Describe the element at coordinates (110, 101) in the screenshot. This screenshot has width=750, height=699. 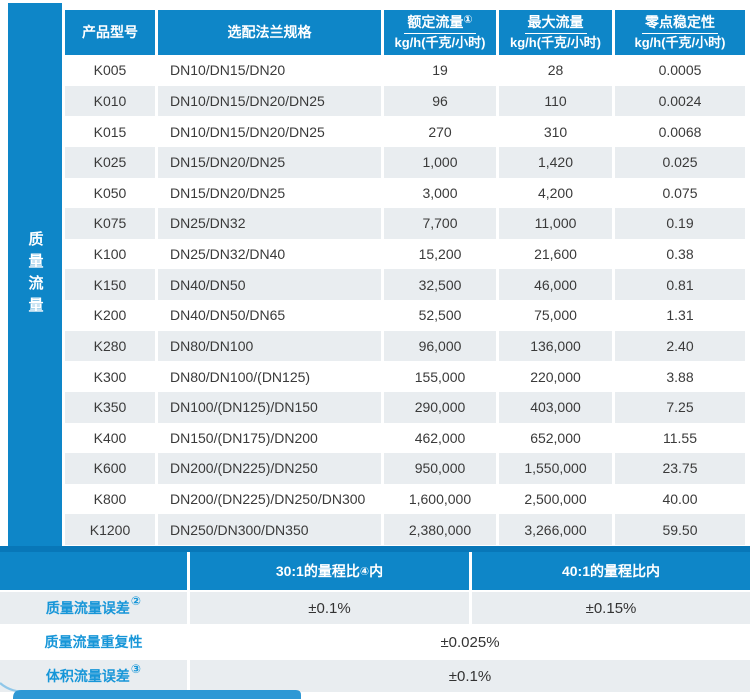
I see `model-cell: K010` at that location.